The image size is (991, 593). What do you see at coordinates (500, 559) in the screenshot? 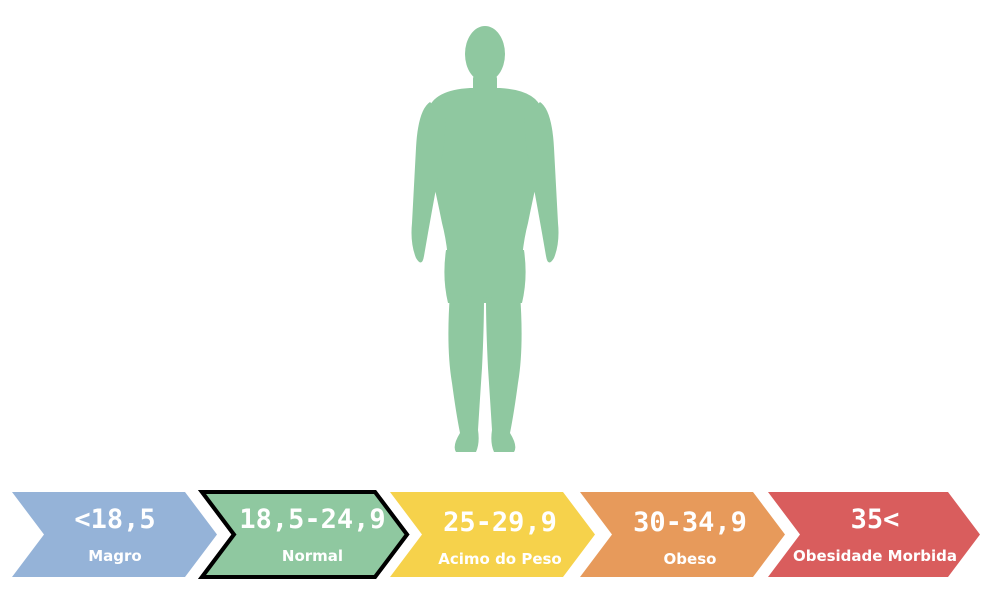
I see `band-label: Acimo do Peso` at bounding box center [500, 559].